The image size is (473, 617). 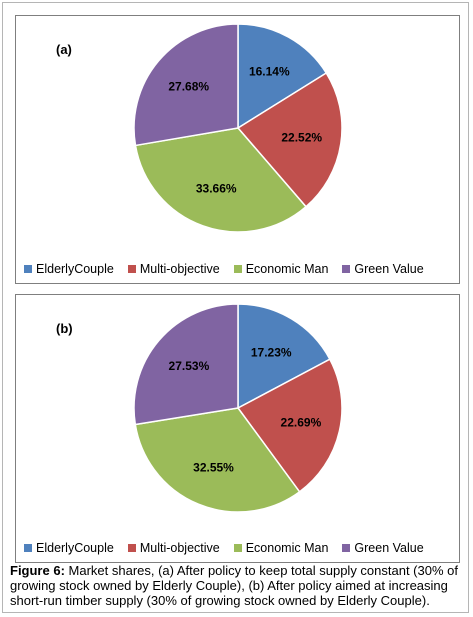 What do you see at coordinates (213, 468) in the screenshot?
I see `data-label-economic-man: 32.55%` at bounding box center [213, 468].